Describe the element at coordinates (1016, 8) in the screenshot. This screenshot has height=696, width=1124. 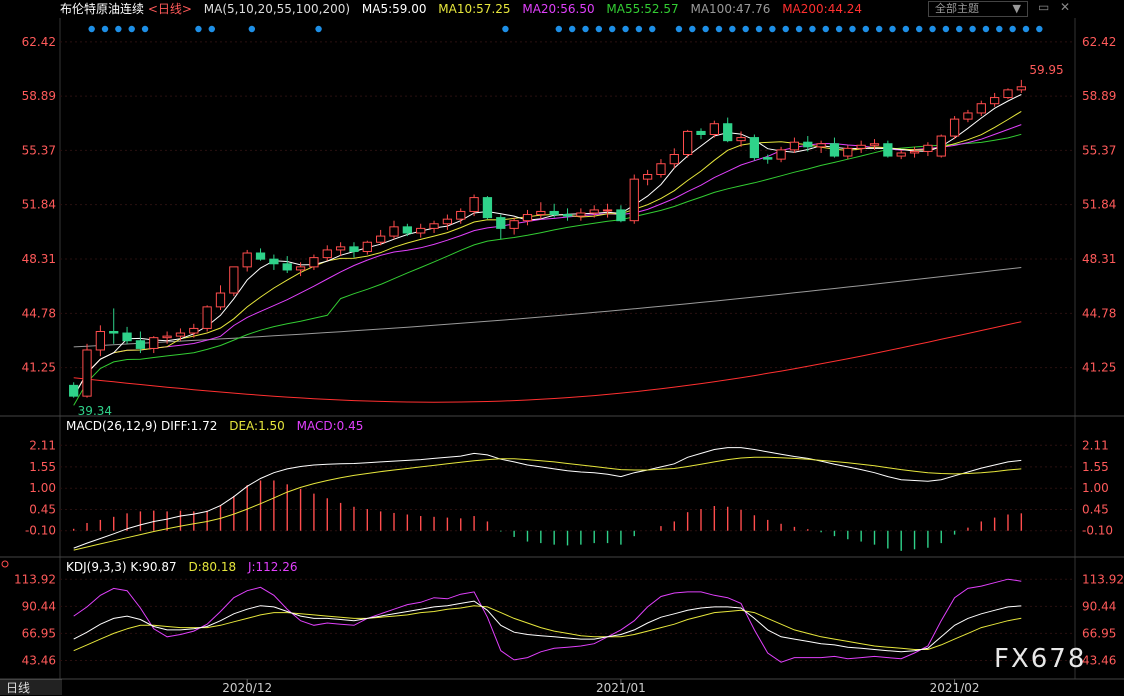
I see `chevron-down-icon: ▼` at that location.